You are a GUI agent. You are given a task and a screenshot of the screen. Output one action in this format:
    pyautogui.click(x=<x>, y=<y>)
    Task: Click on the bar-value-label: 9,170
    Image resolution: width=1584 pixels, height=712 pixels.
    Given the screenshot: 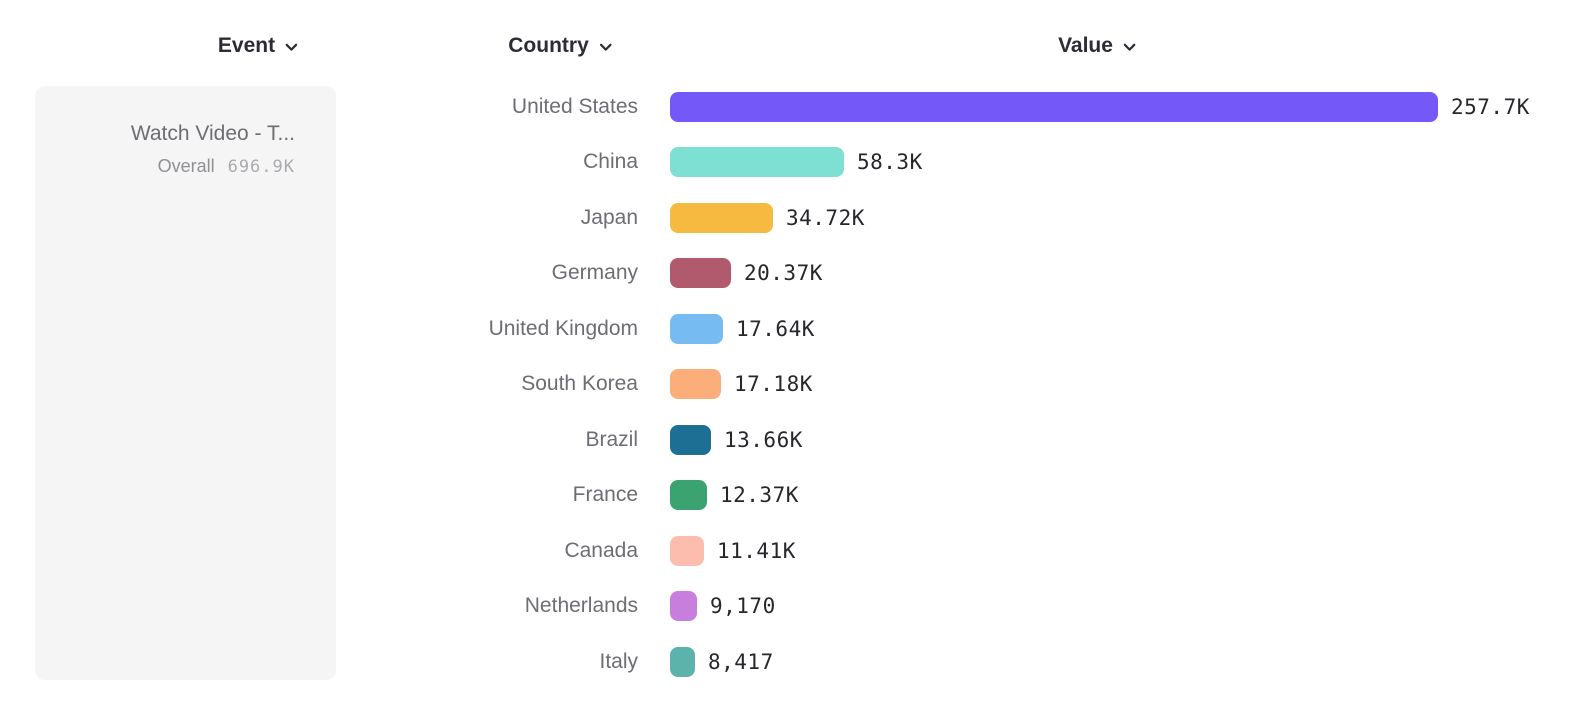 What is the action you would take?
    pyautogui.click(x=743, y=606)
    